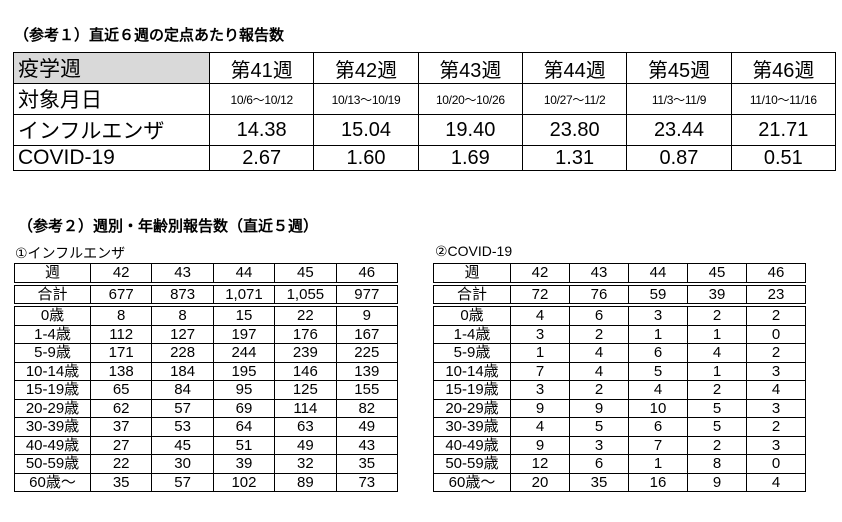 The width and height of the screenshot is (842, 522). Describe the element at coordinates (367, 353) in the screenshot. I see `count-cell: 225` at that location.